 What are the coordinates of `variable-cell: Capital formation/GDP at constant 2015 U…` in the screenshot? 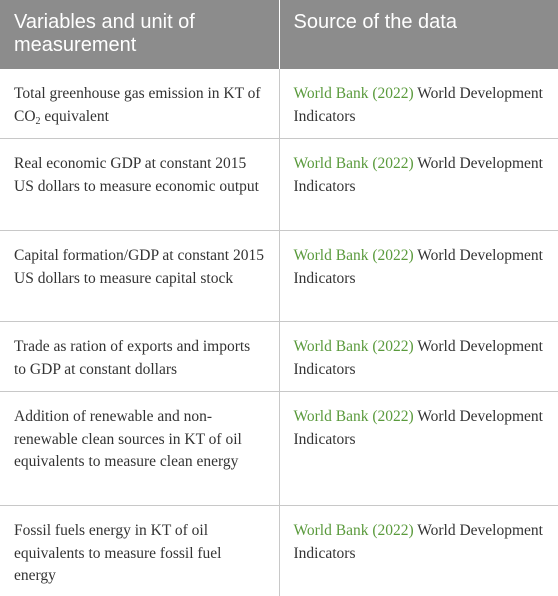 It's located at (139, 276).